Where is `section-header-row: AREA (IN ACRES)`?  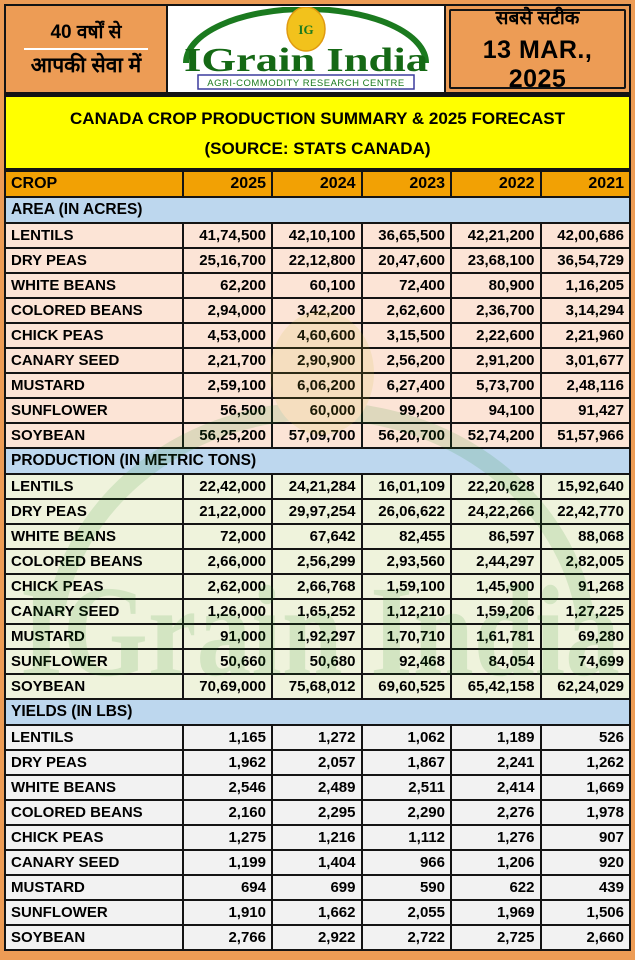 section-header-row: AREA (IN ACRES) is located at coordinates (317, 210).